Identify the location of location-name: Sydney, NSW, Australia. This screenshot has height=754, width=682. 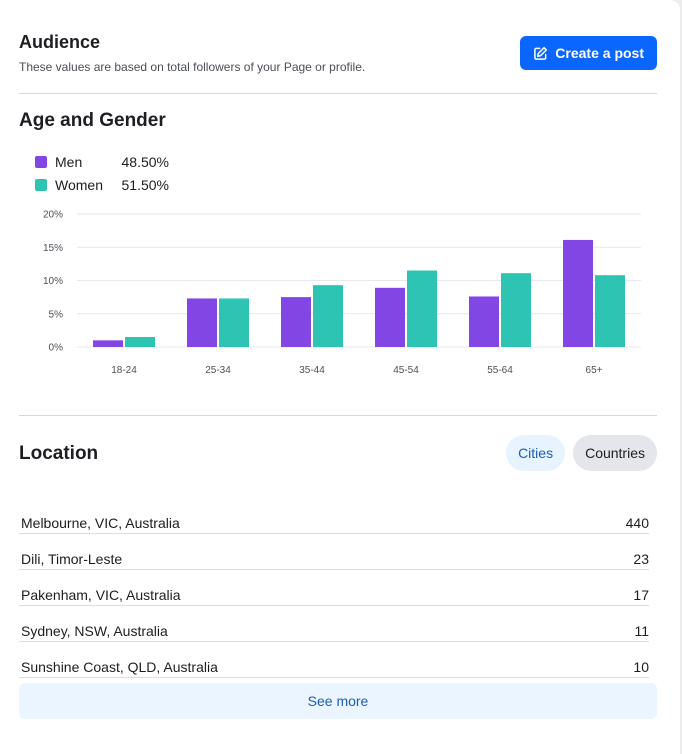
(94, 631).